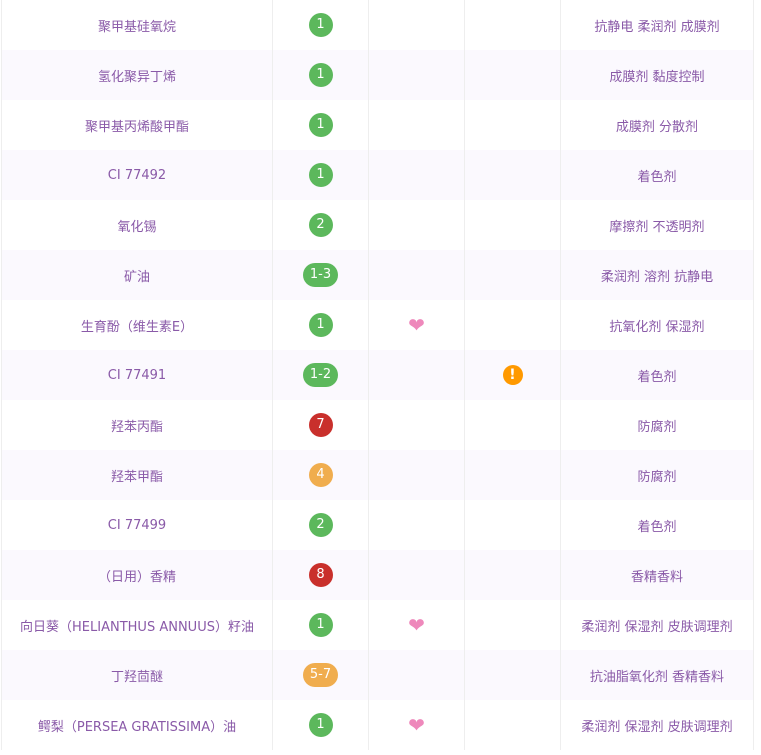 The height and width of the screenshot is (755, 761). I want to click on ingredient-function: 着色剂, so click(657, 525).